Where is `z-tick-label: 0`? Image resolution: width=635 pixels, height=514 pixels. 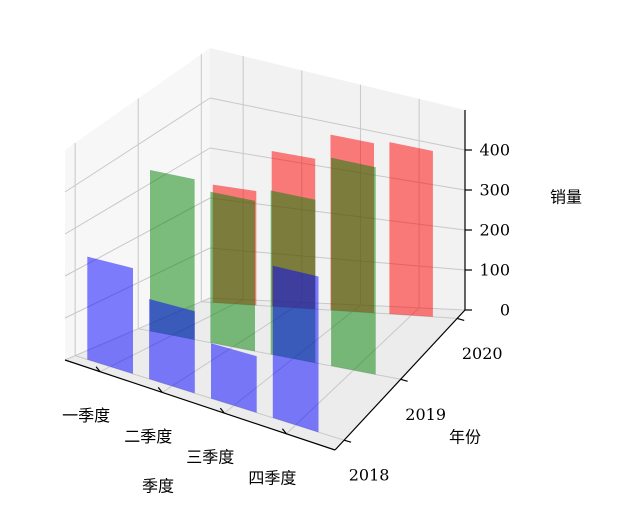 z-tick-label: 0 is located at coordinates (505, 310).